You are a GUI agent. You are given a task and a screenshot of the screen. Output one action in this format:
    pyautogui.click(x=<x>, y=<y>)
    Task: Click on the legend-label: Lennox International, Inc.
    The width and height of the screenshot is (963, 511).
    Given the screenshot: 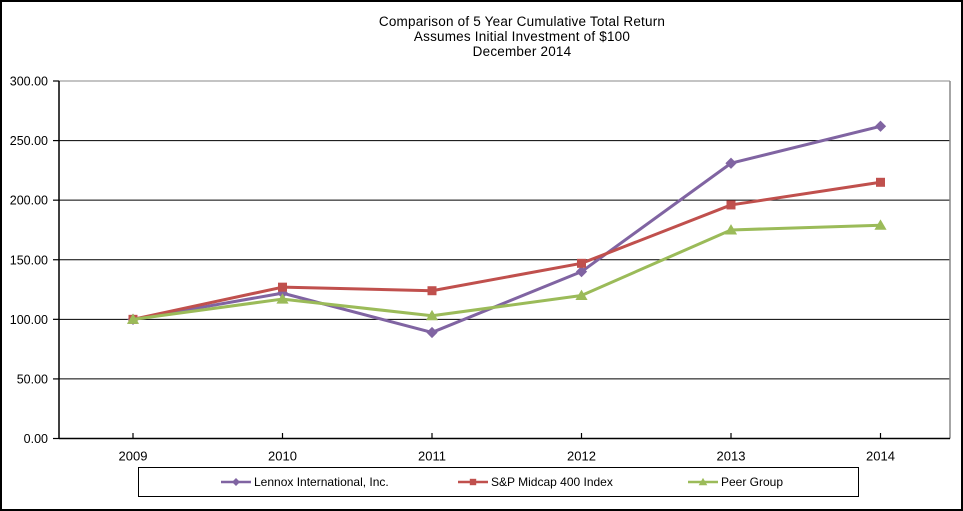 What is the action you would take?
    pyautogui.click(x=321, y=482)
    